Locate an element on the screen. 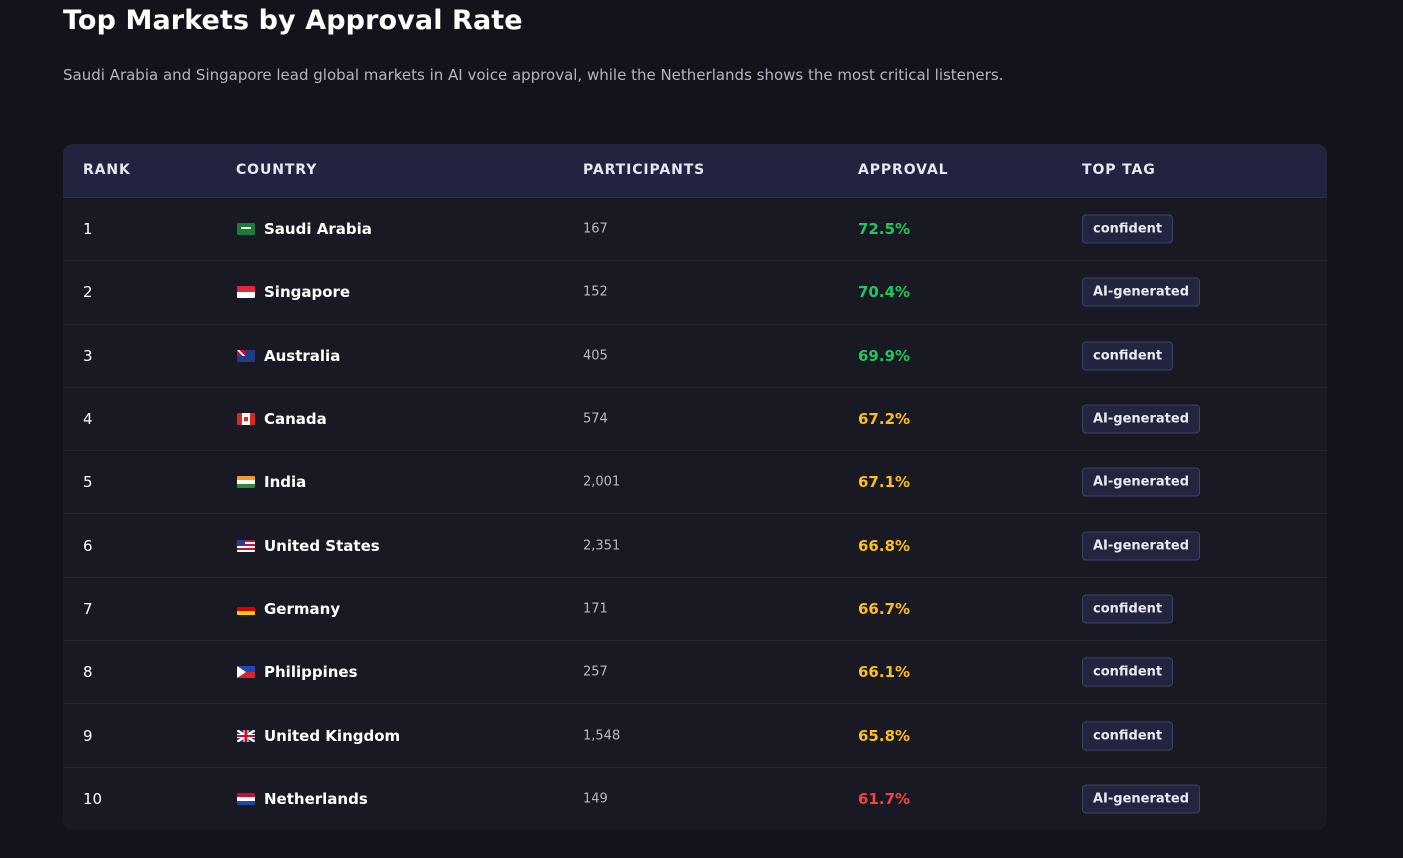 The width and height of the screenshot is (1403, 858). country-cell: United Kingdom is located at coordinates (318, 736).